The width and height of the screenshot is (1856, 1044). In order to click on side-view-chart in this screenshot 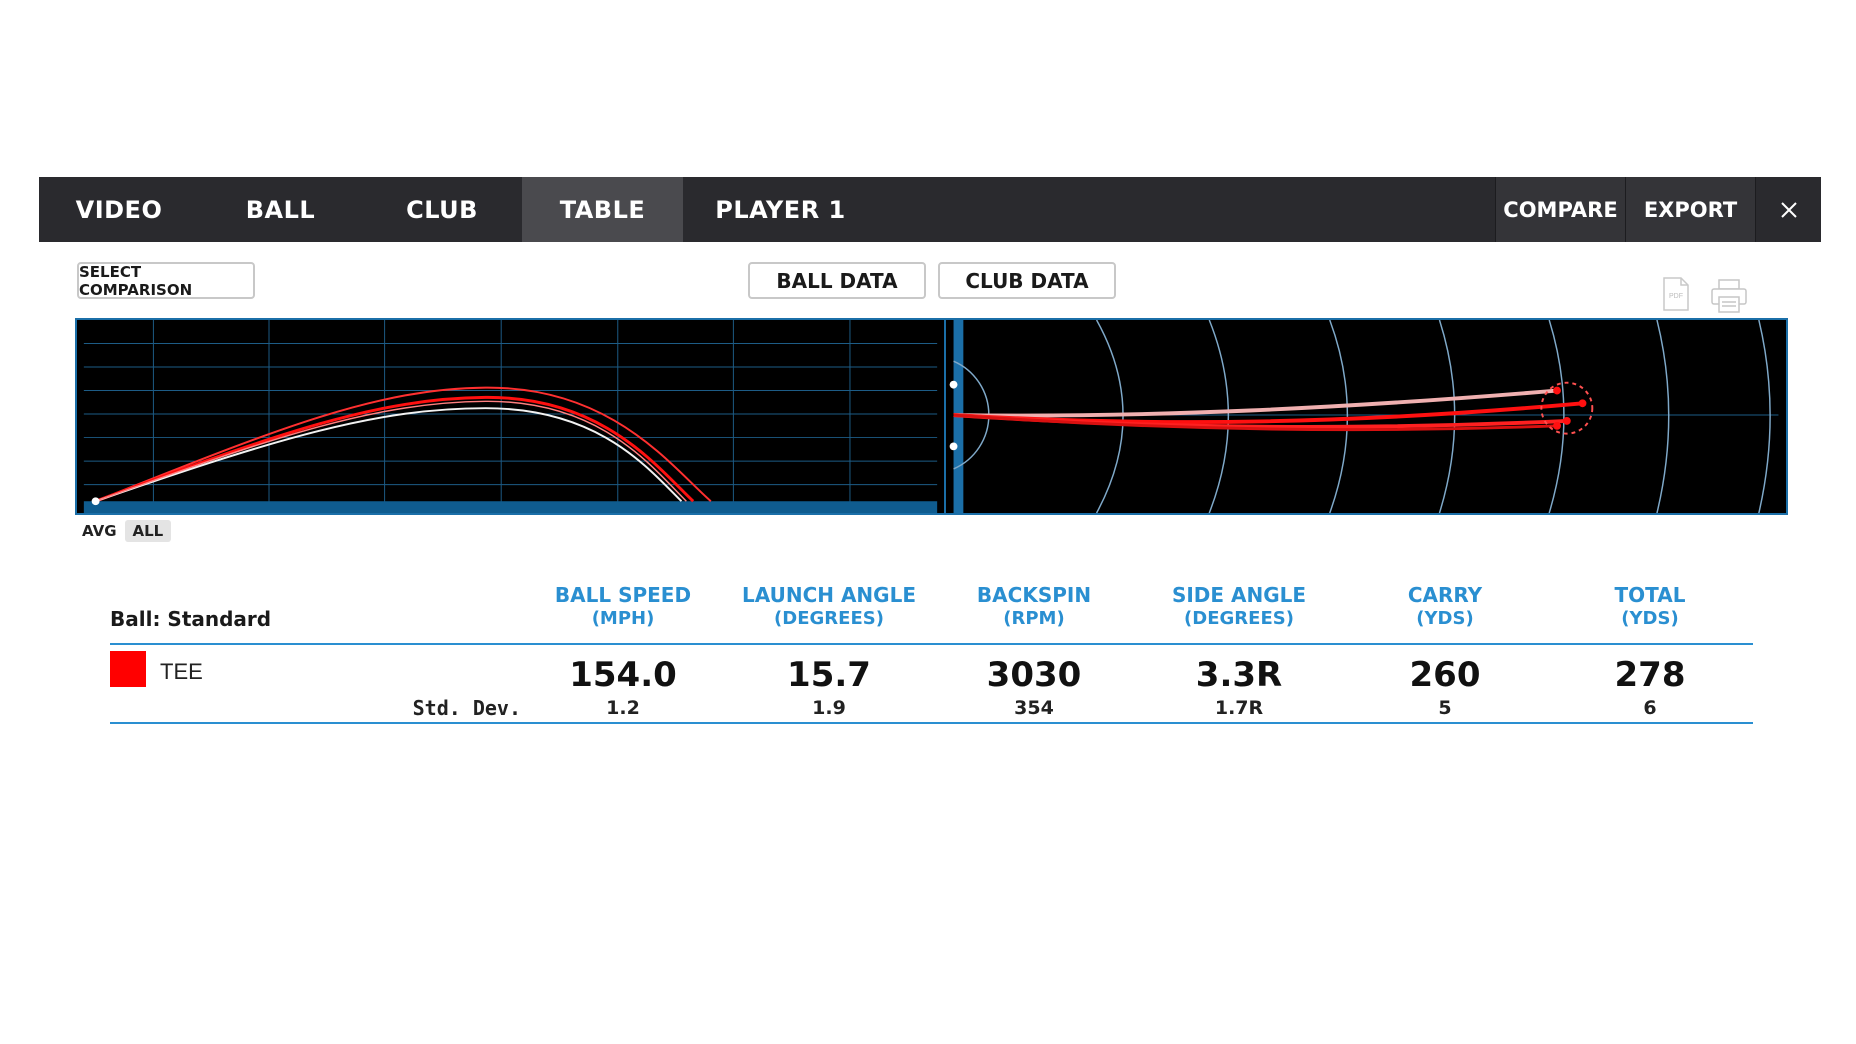, I will do `click(510, 416)`.